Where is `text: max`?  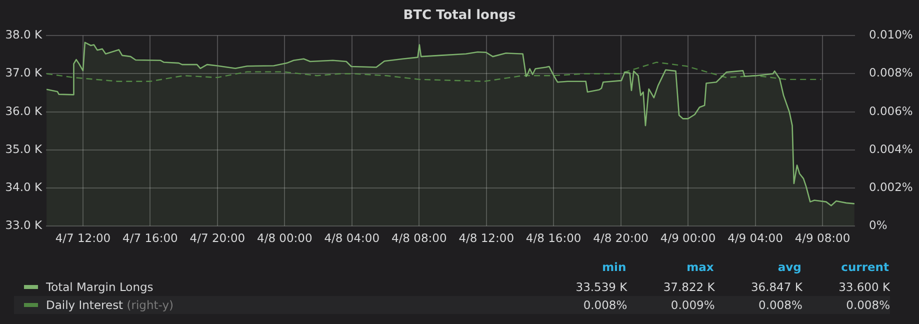 text: max is located at coordinates (700, 267).